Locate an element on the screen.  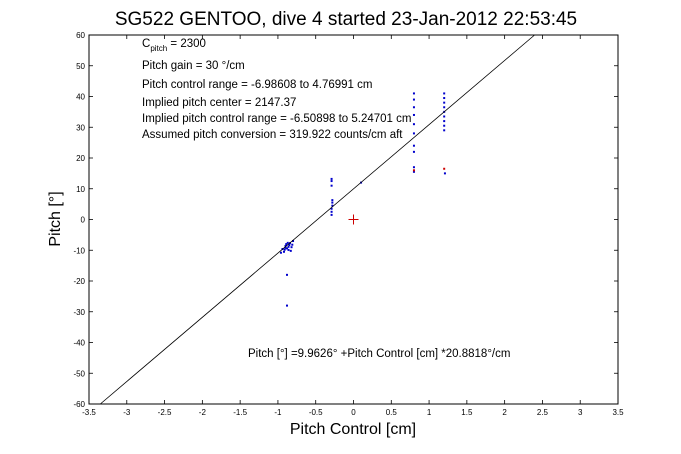
y-tick-label: -60 is located at coordinates (79, 404).